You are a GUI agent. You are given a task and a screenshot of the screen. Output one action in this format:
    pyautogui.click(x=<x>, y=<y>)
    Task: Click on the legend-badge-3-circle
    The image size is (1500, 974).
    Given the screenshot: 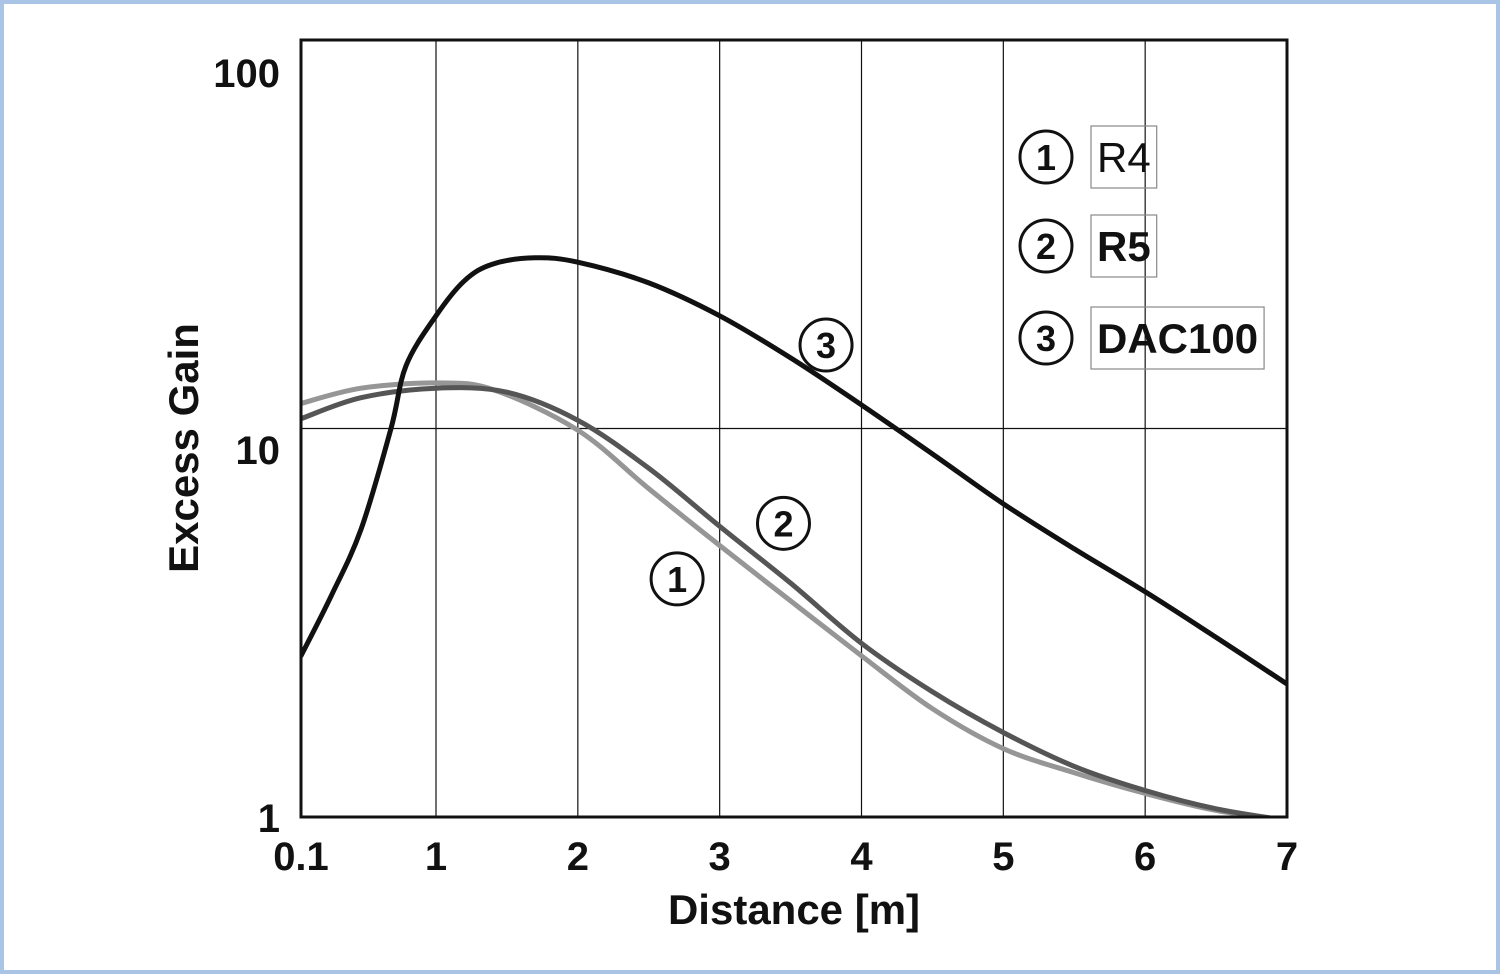 What is the action you would take?
    pyautogui.click(x=1046, y=338)
    